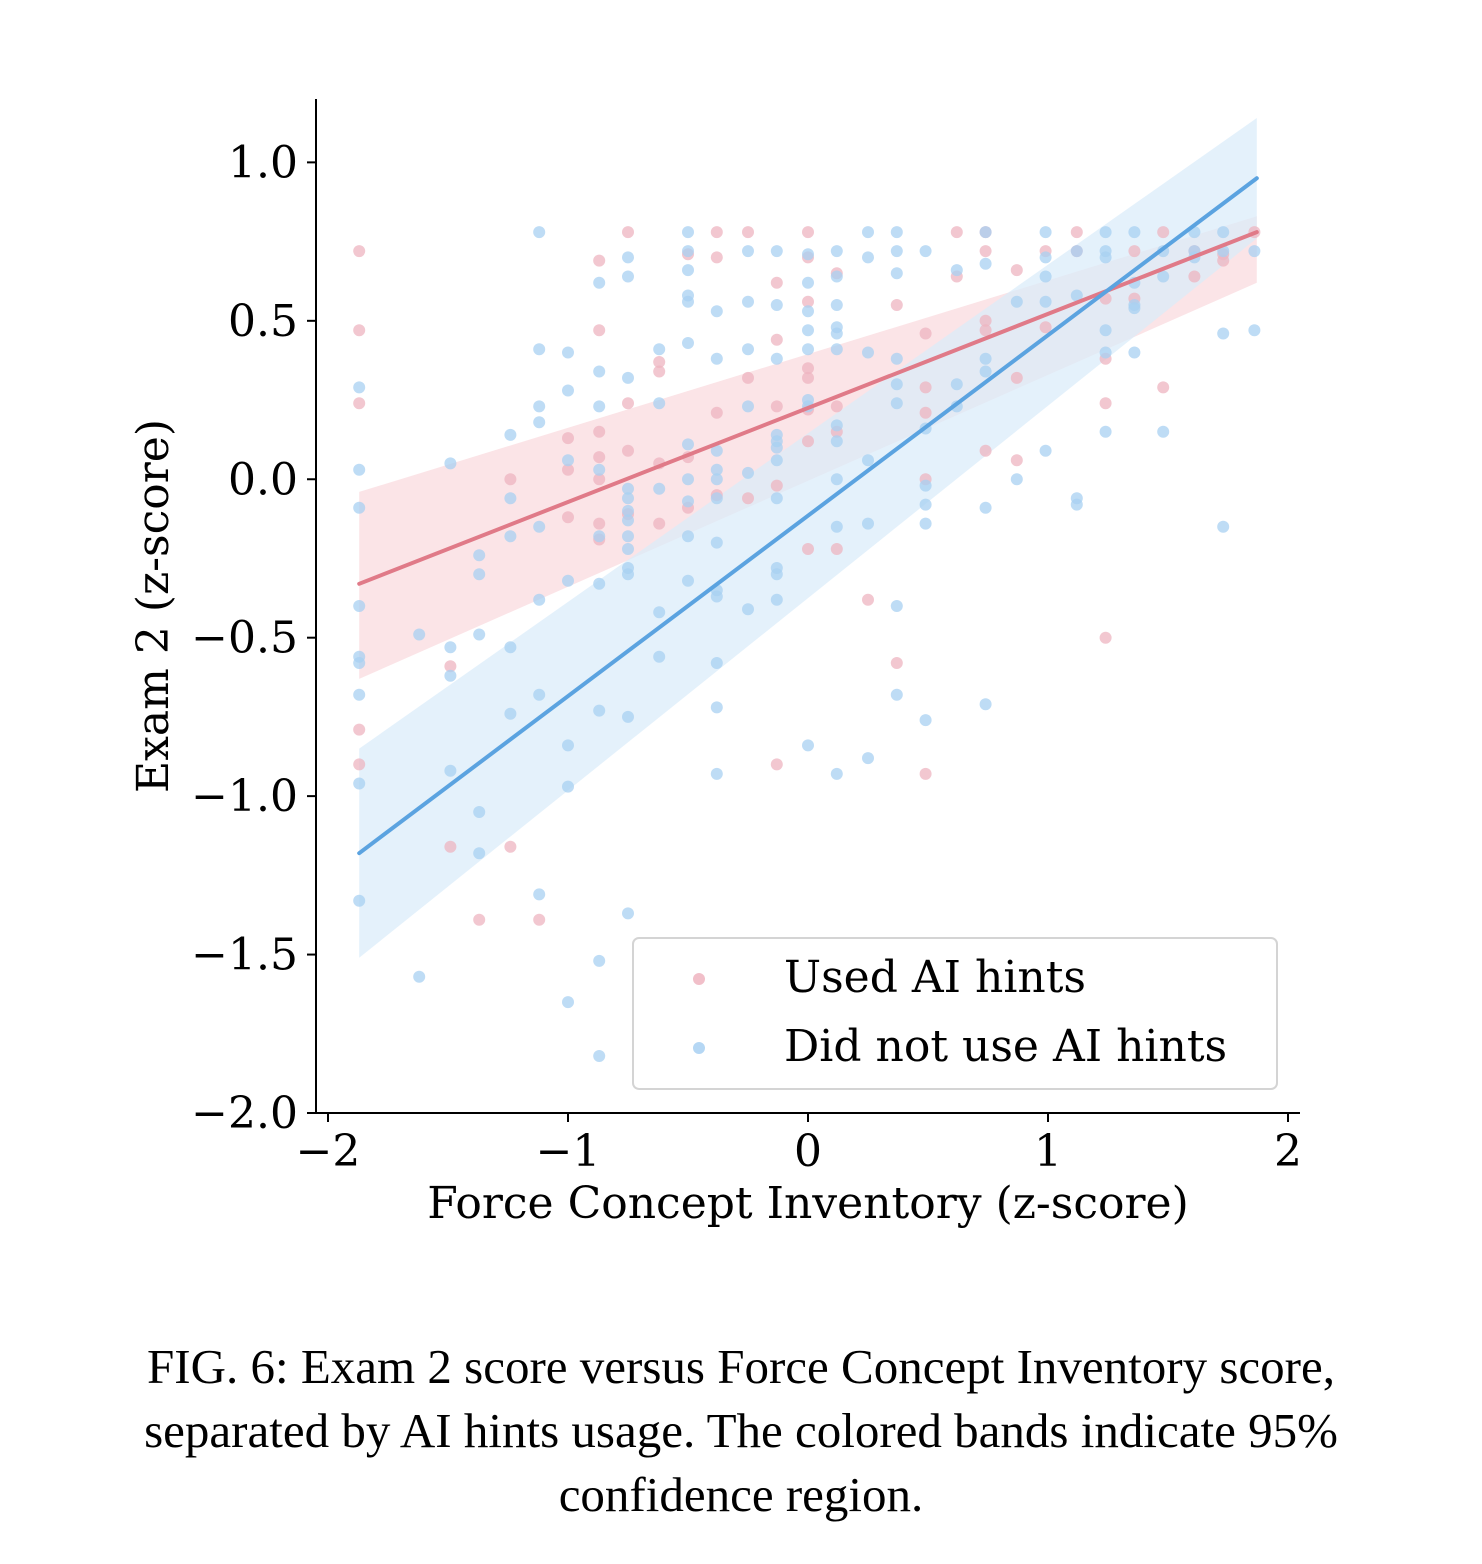 This screenshot has height=1564, width=1482. I want to click on legend-label-did-not-use-ai-hints: Did not use AI hints, so click(1005, 1046).